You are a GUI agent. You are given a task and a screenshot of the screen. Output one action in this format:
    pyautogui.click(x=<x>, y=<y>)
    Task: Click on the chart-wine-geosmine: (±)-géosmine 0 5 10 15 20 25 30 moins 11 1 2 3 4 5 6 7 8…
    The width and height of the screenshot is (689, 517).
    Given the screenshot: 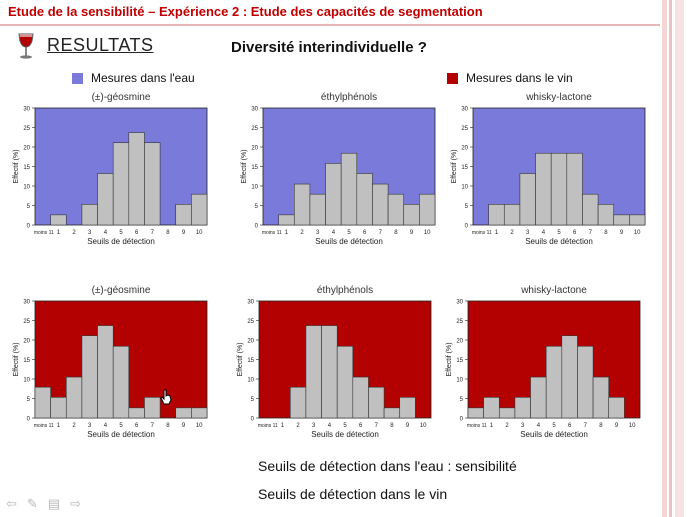 What is the action you would take?
    pyautogui.click(x=110, y=362)
    